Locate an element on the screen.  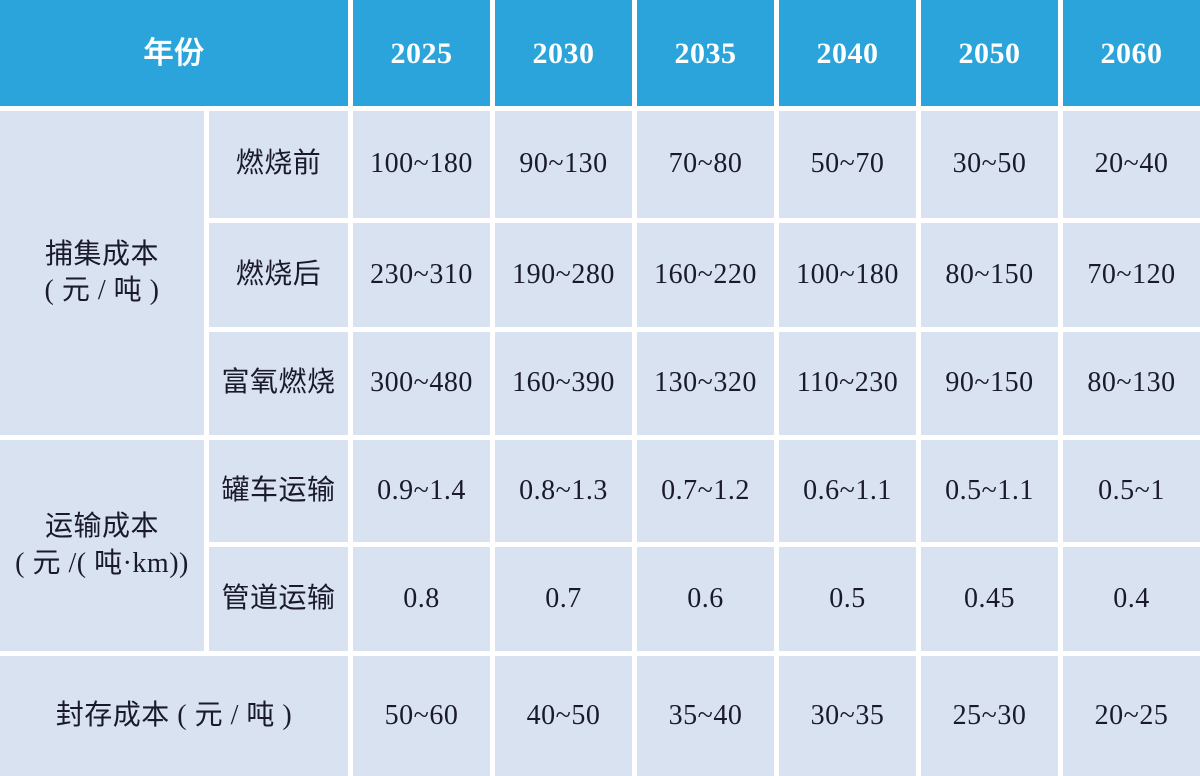
data-cell: 80~130 is located at coordinates (1131, 383).